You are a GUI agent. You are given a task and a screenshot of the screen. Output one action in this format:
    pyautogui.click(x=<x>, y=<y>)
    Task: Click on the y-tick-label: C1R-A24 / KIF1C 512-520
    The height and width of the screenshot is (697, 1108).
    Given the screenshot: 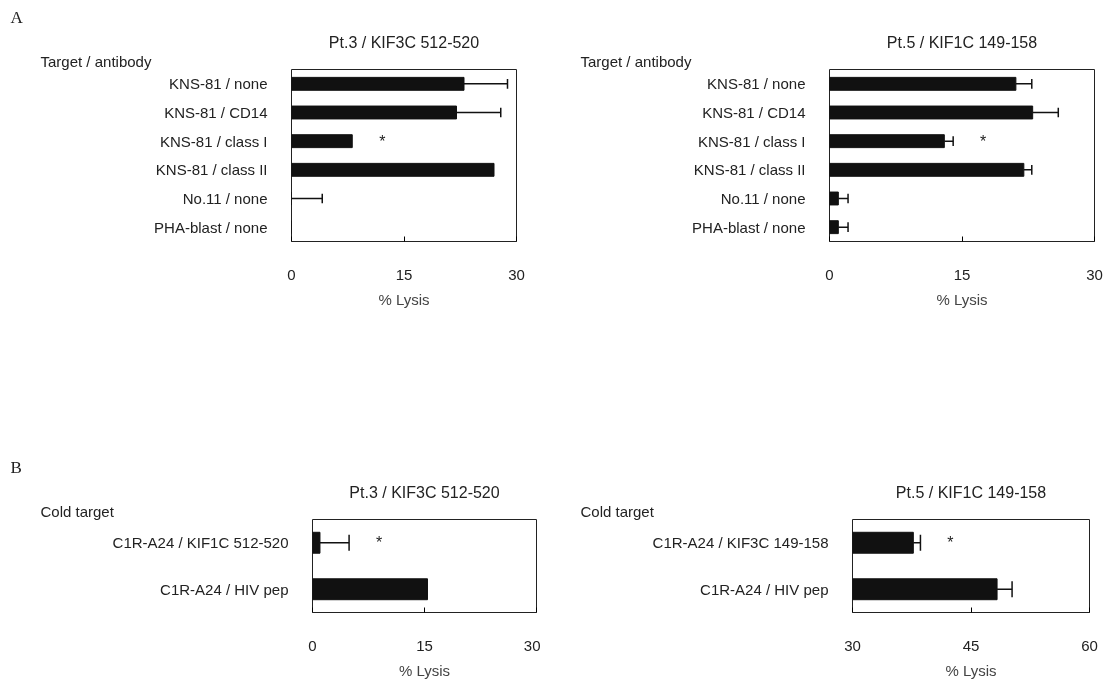 What is the action you would take?
    pyautogui.click(x=200, y=543)
    